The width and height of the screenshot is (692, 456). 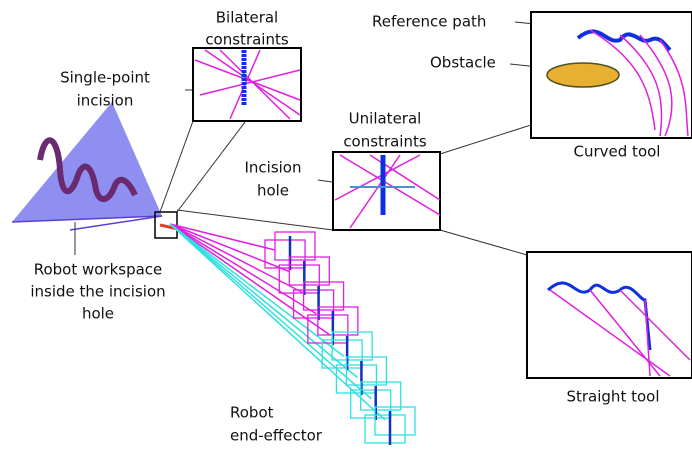 What do you see at coordinates (272, 168) in the screenshot?
I see `label: Incision` at bounding box center [272, 168].